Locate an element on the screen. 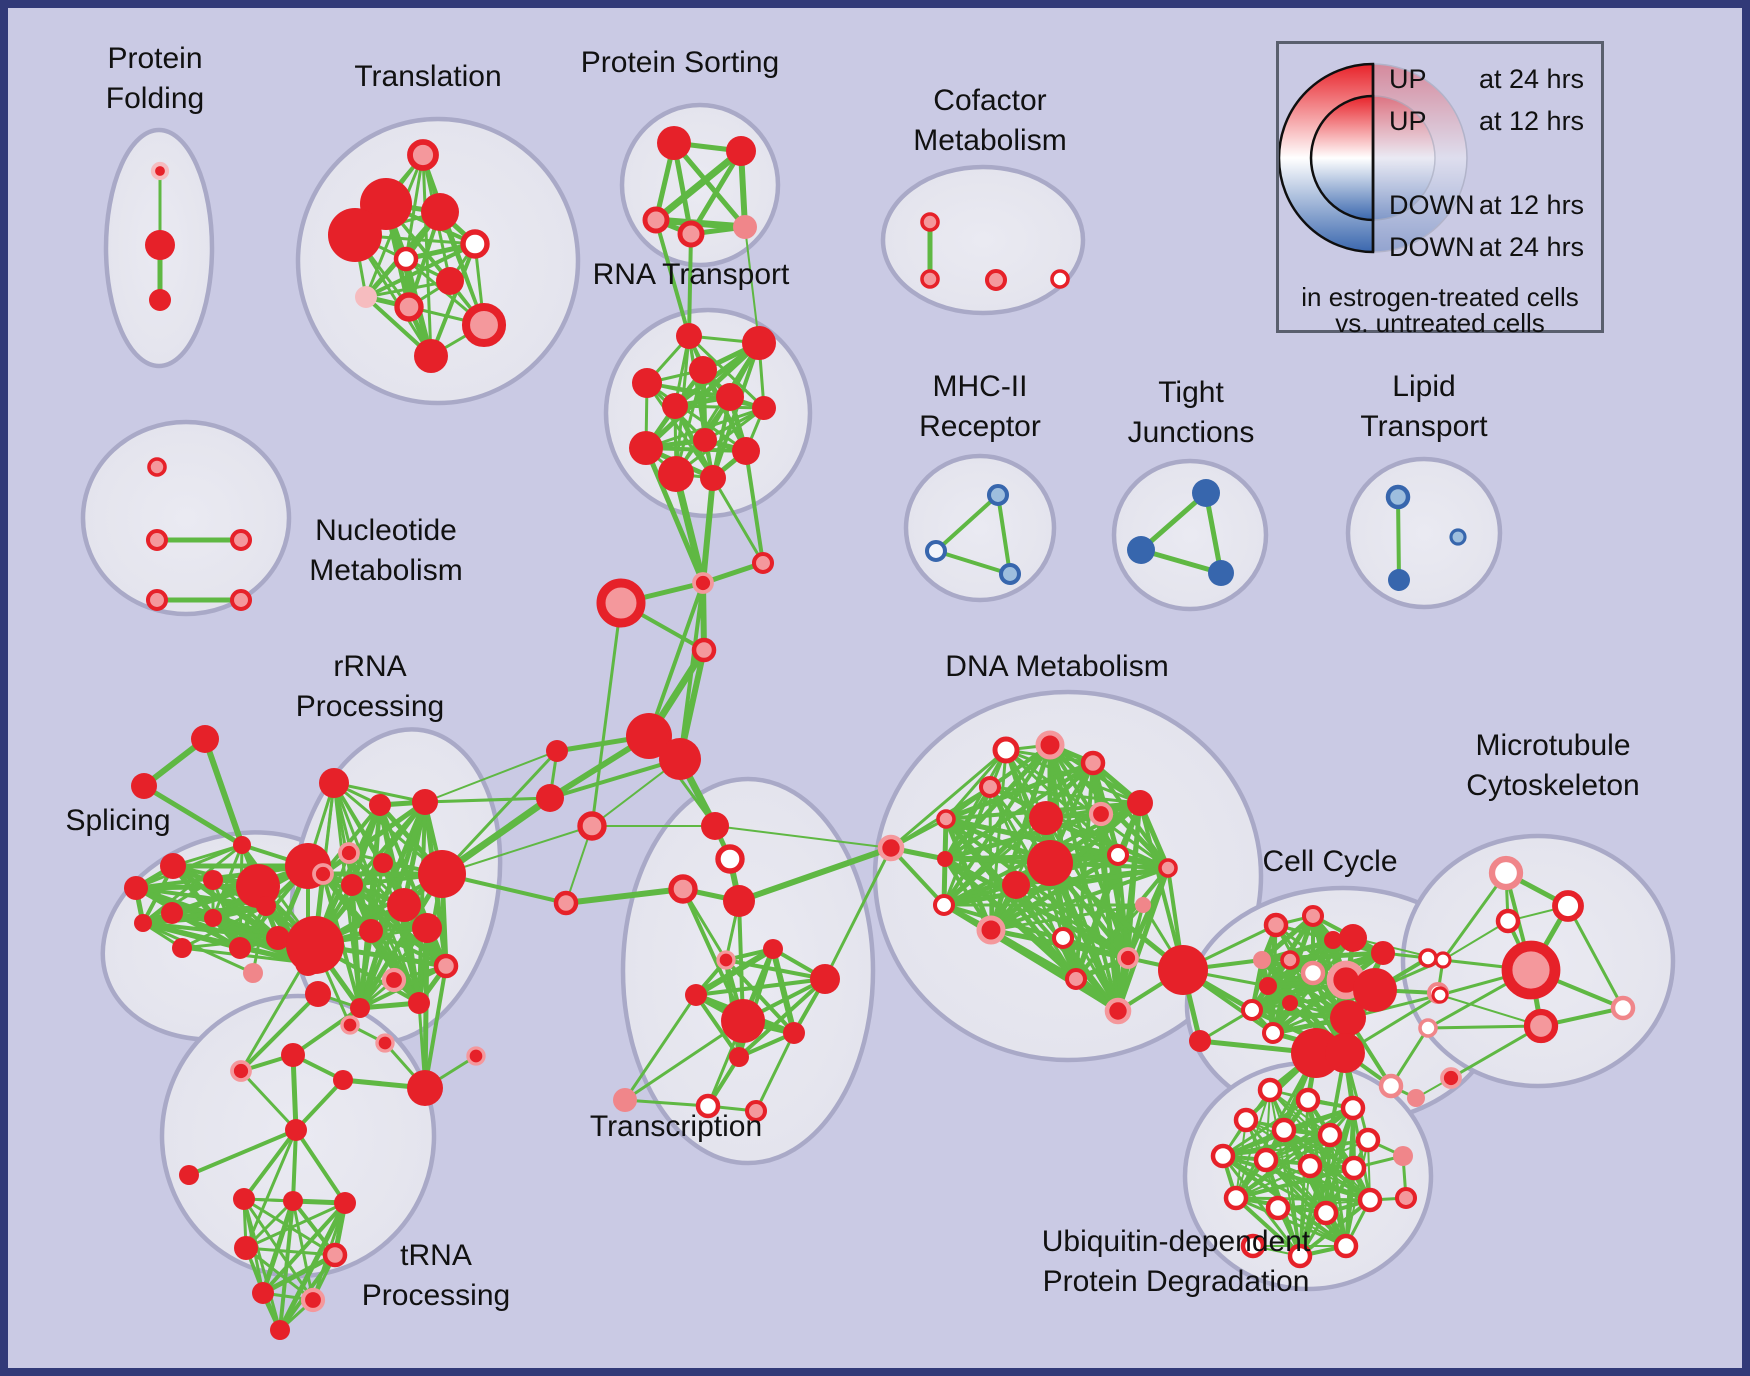  legend-note-line2: vs. untreated cells is located at coordinates (1440, 323).